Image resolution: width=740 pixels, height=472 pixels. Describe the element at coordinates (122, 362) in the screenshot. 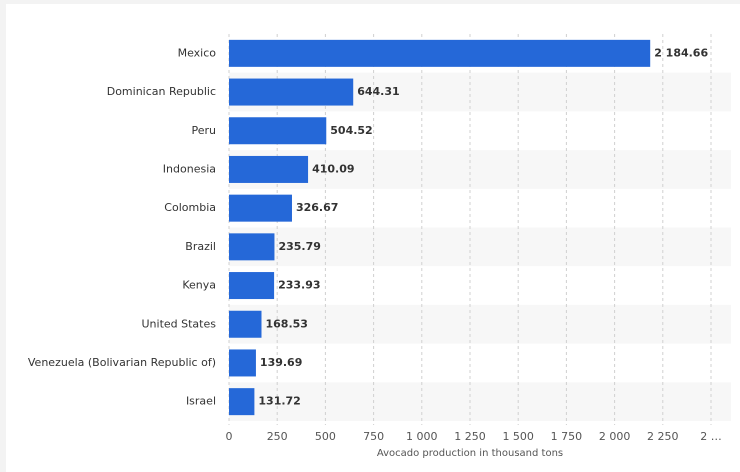

I see `y-tick-label: Venezuela (Bolivarian Republic of)` at that location.